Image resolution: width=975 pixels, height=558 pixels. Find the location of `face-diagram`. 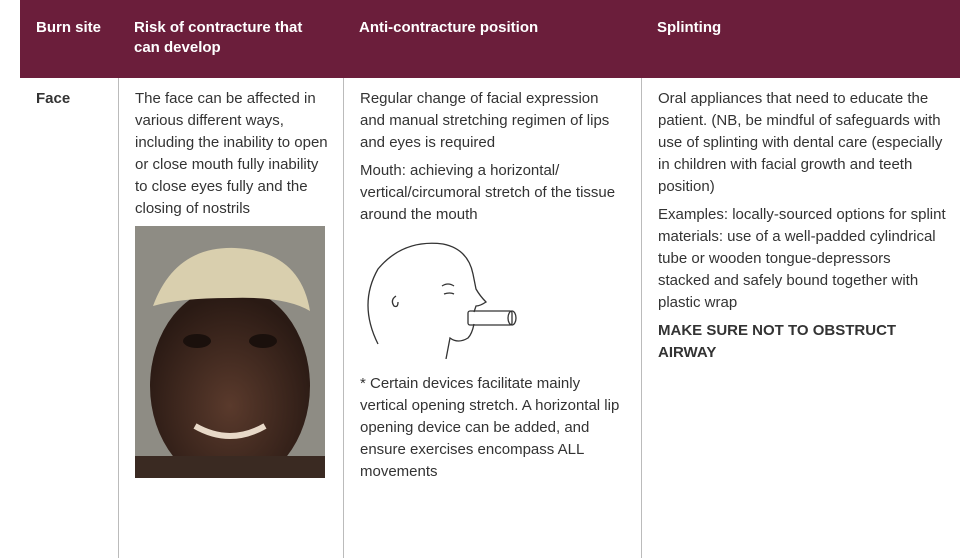

face-diagram is located at coordinates (442, 300).